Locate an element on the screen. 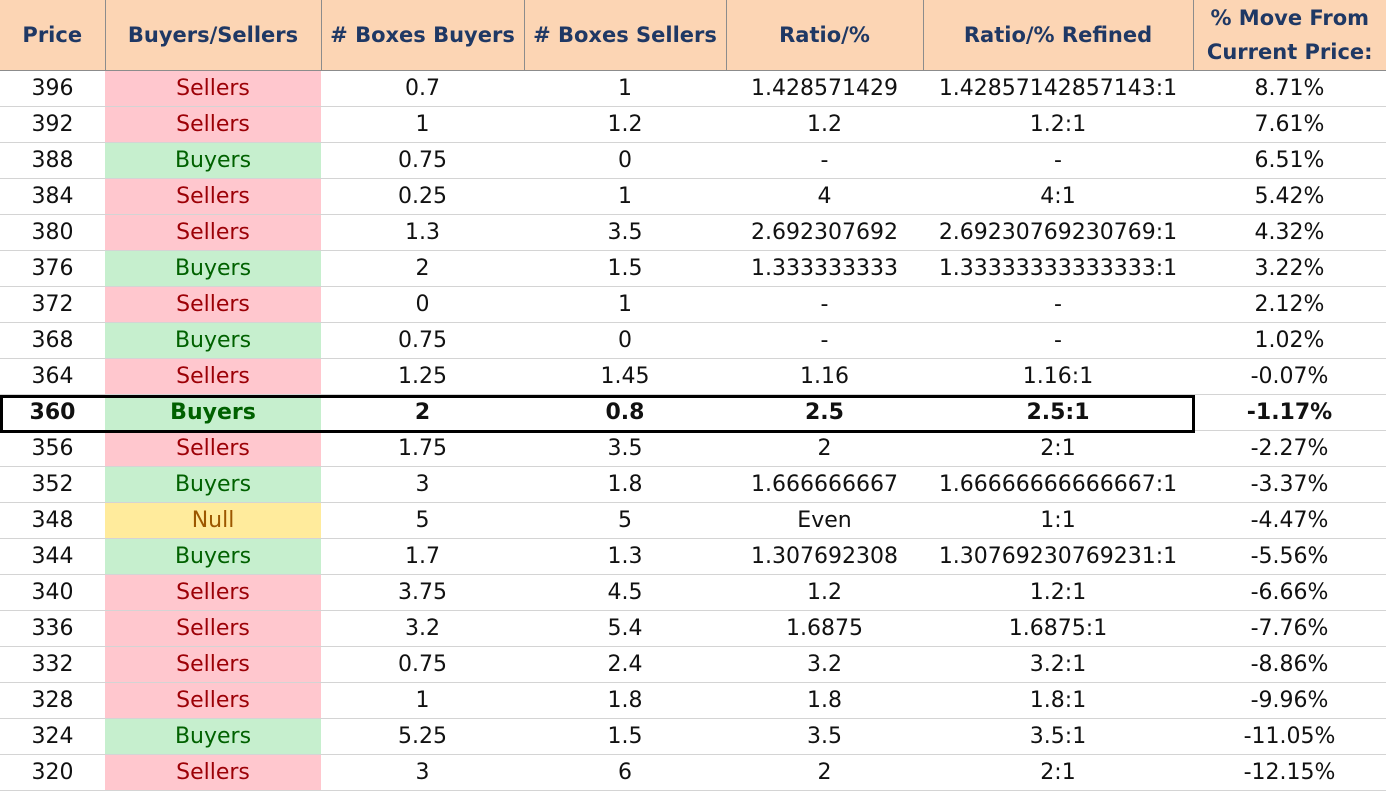  boxes-buyers-cell: 5.25 is located at coordinates (422, 736).